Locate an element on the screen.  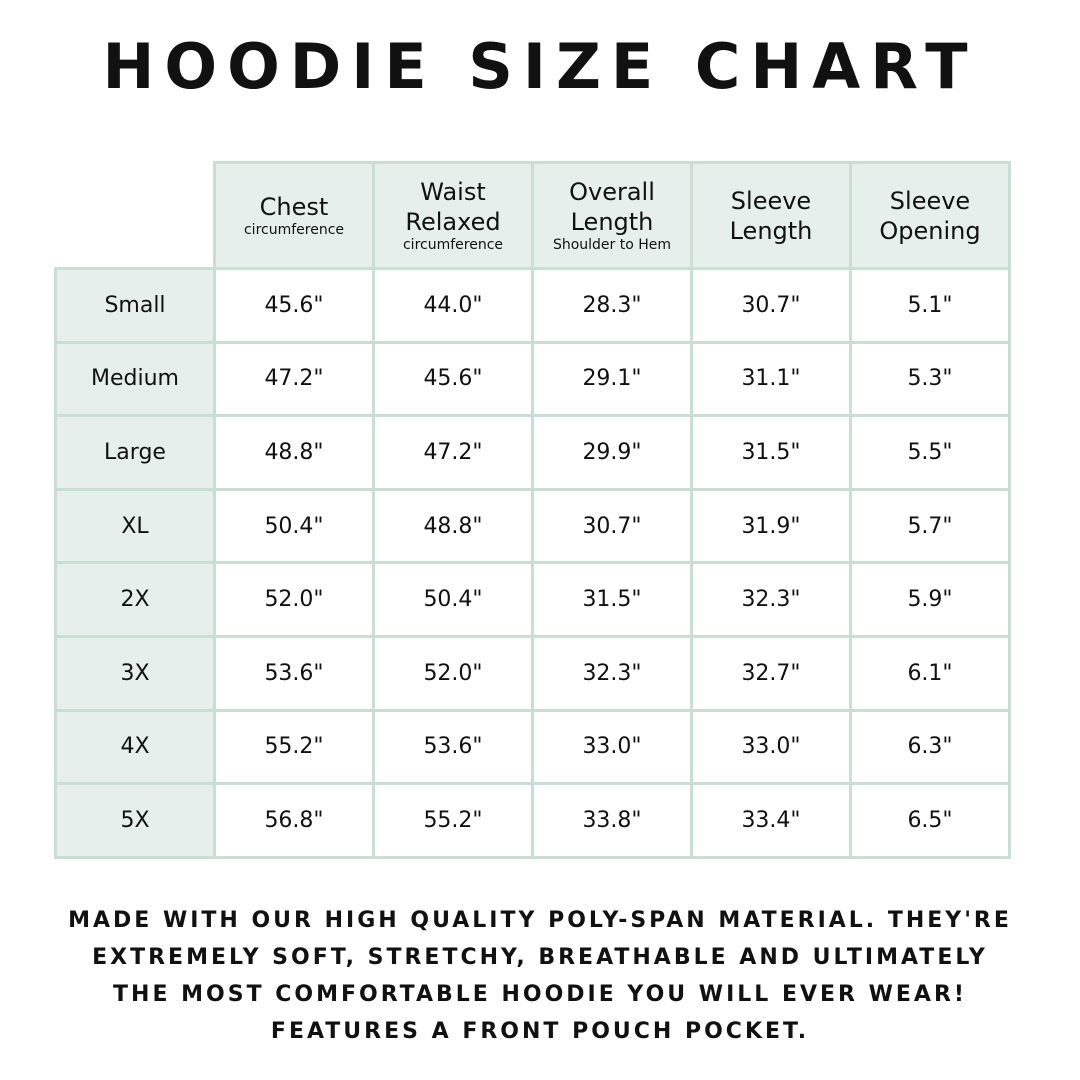
size-label: 4X is located at coordinates (135, 747).